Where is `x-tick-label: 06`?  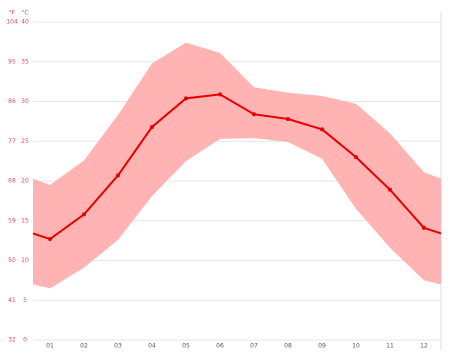
x-tick-label: 06 is located at coordinates (220, 346).